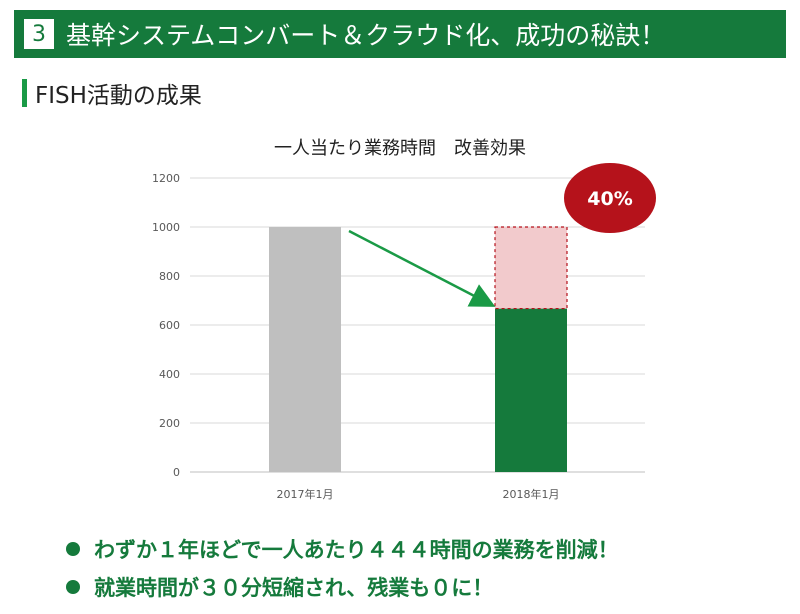 The image size is (800, 614). I want to click on y-tick-label: 400, so click(169, 374).